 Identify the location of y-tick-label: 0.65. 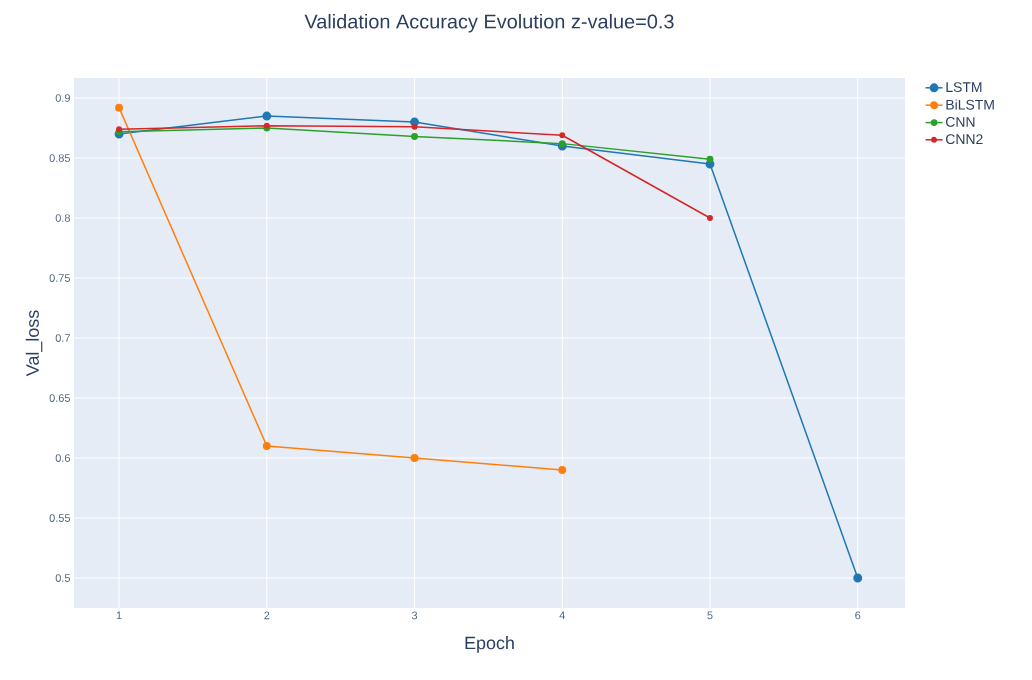
(60, 398).